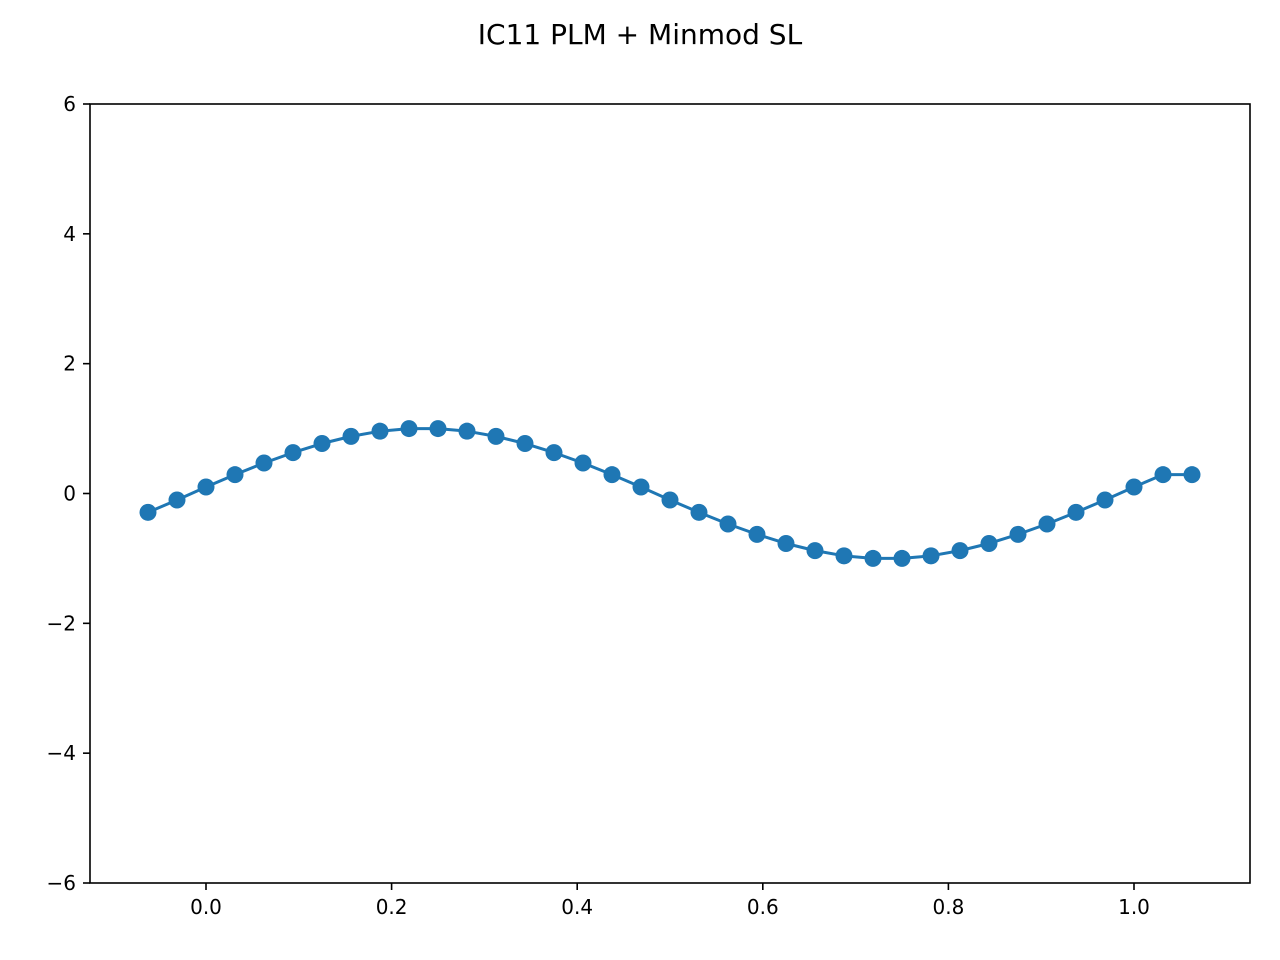  Describe the element at coordinates (61, 883) in the screenshot. I see `y-tick-label: −6` at that location.